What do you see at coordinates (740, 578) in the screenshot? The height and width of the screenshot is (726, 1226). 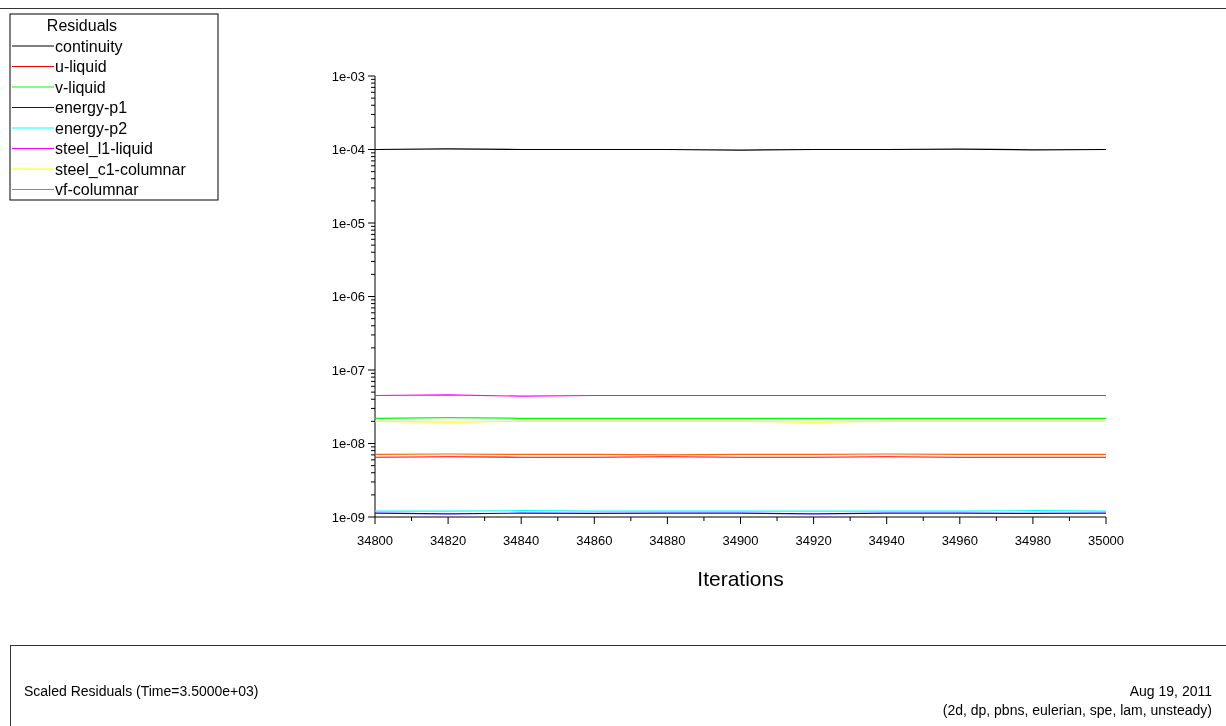 I see `x-axis-title: Iterations` at bounding box center [740, 578].